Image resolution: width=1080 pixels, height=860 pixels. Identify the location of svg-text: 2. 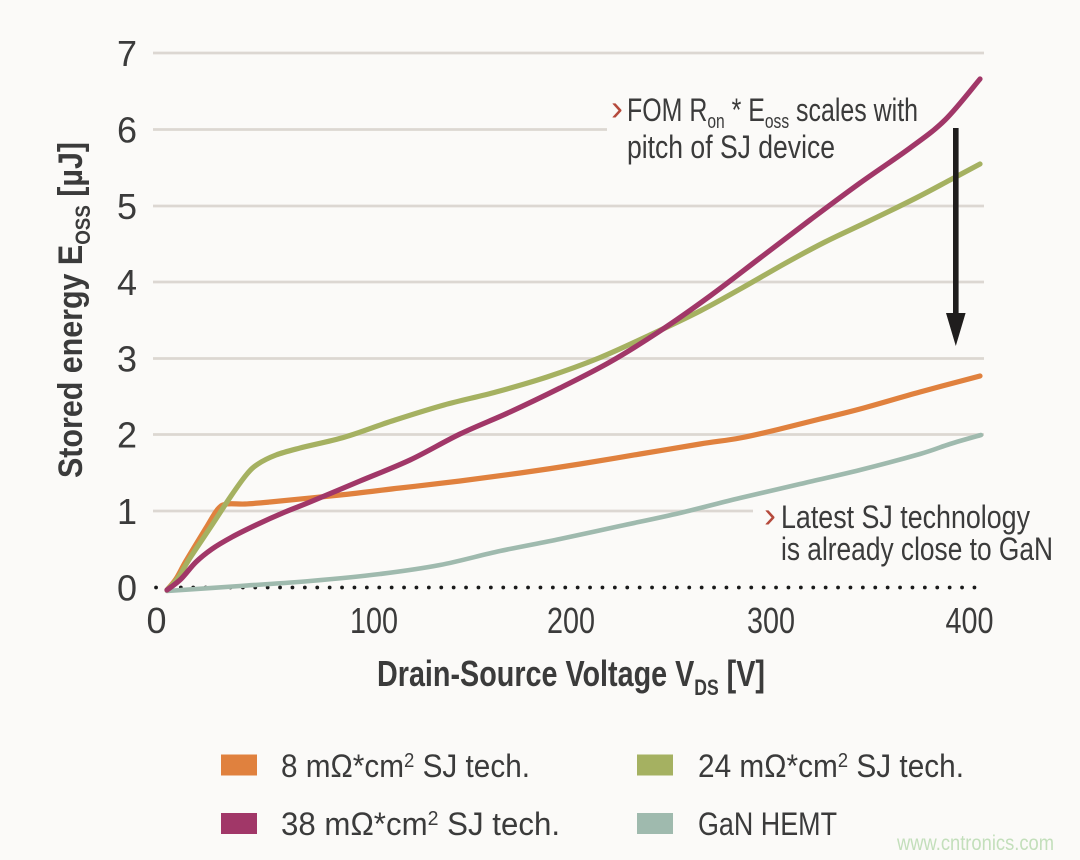
(127, 435).